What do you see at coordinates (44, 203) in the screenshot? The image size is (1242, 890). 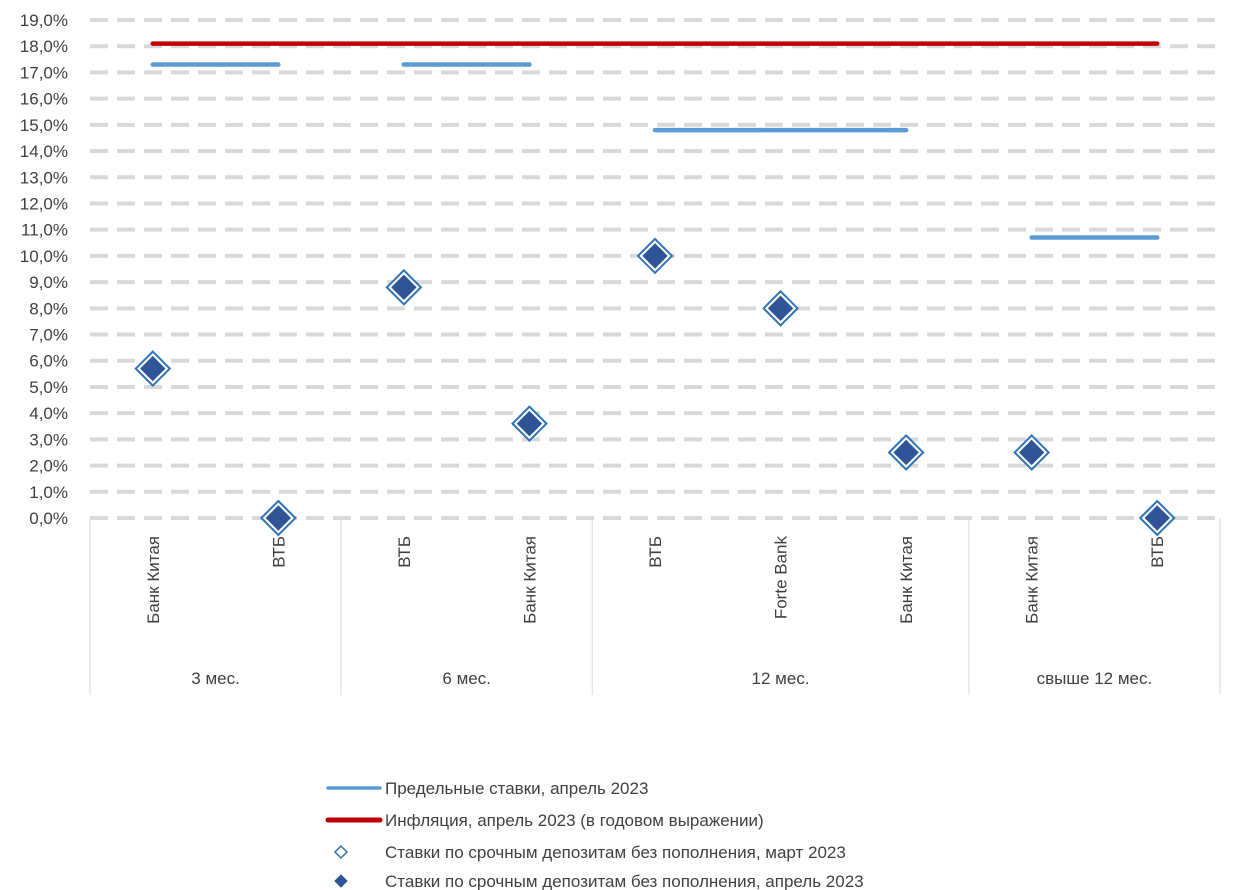 I see `y-tick-label: 12,0%` at bounding box center [44, 203].